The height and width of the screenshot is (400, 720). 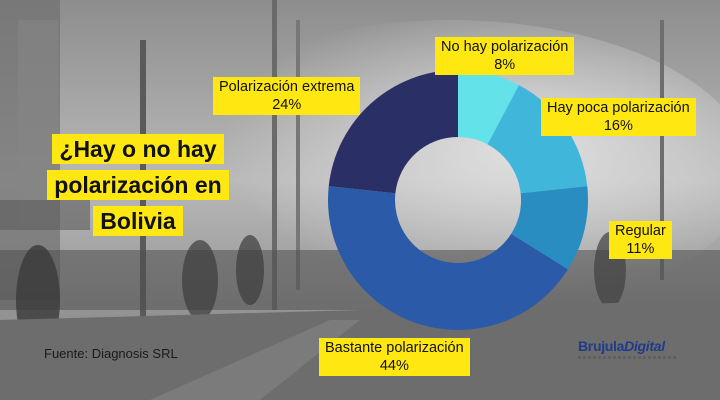 I want to click on slice-value: 44%, so click(x=394, y=366).